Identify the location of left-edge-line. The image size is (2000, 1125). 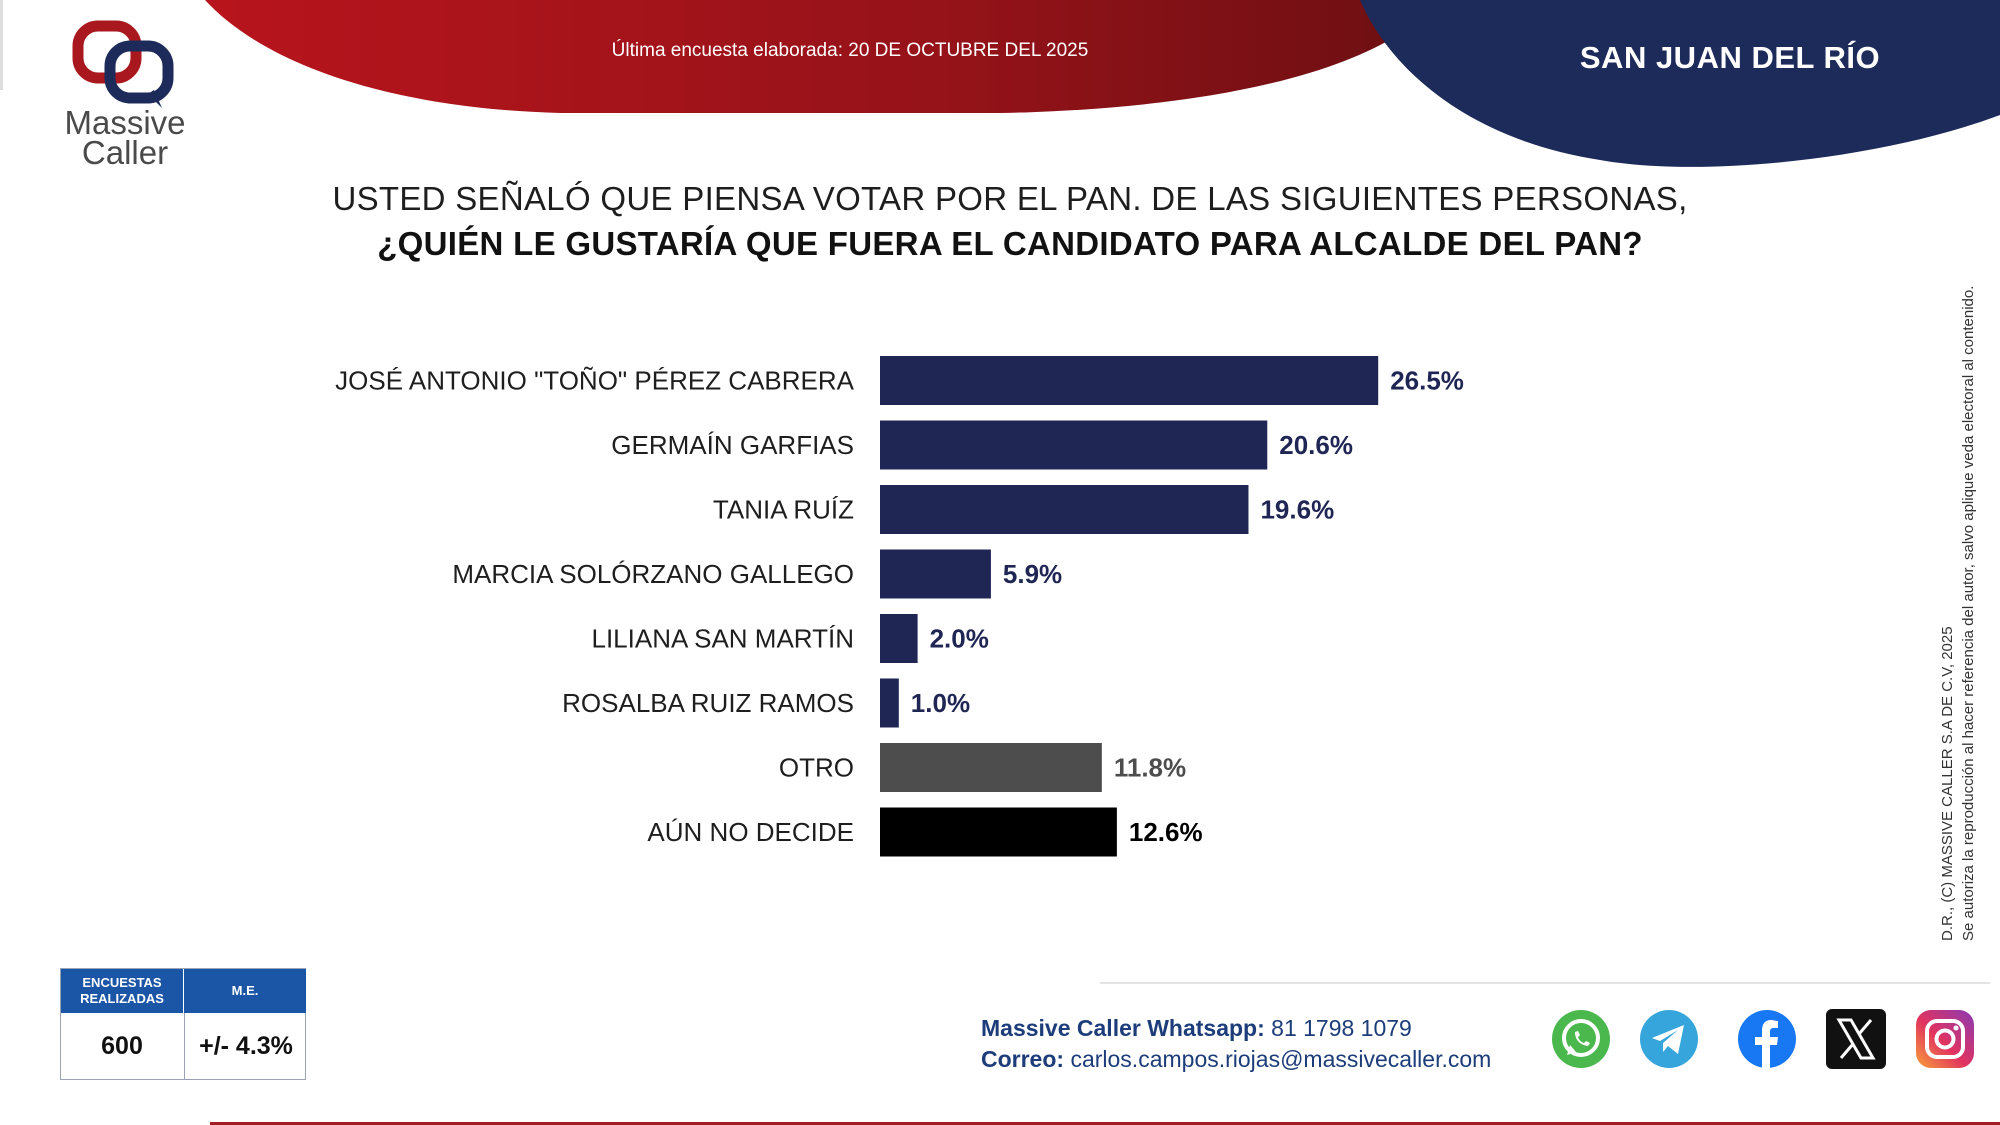
(1, 45).